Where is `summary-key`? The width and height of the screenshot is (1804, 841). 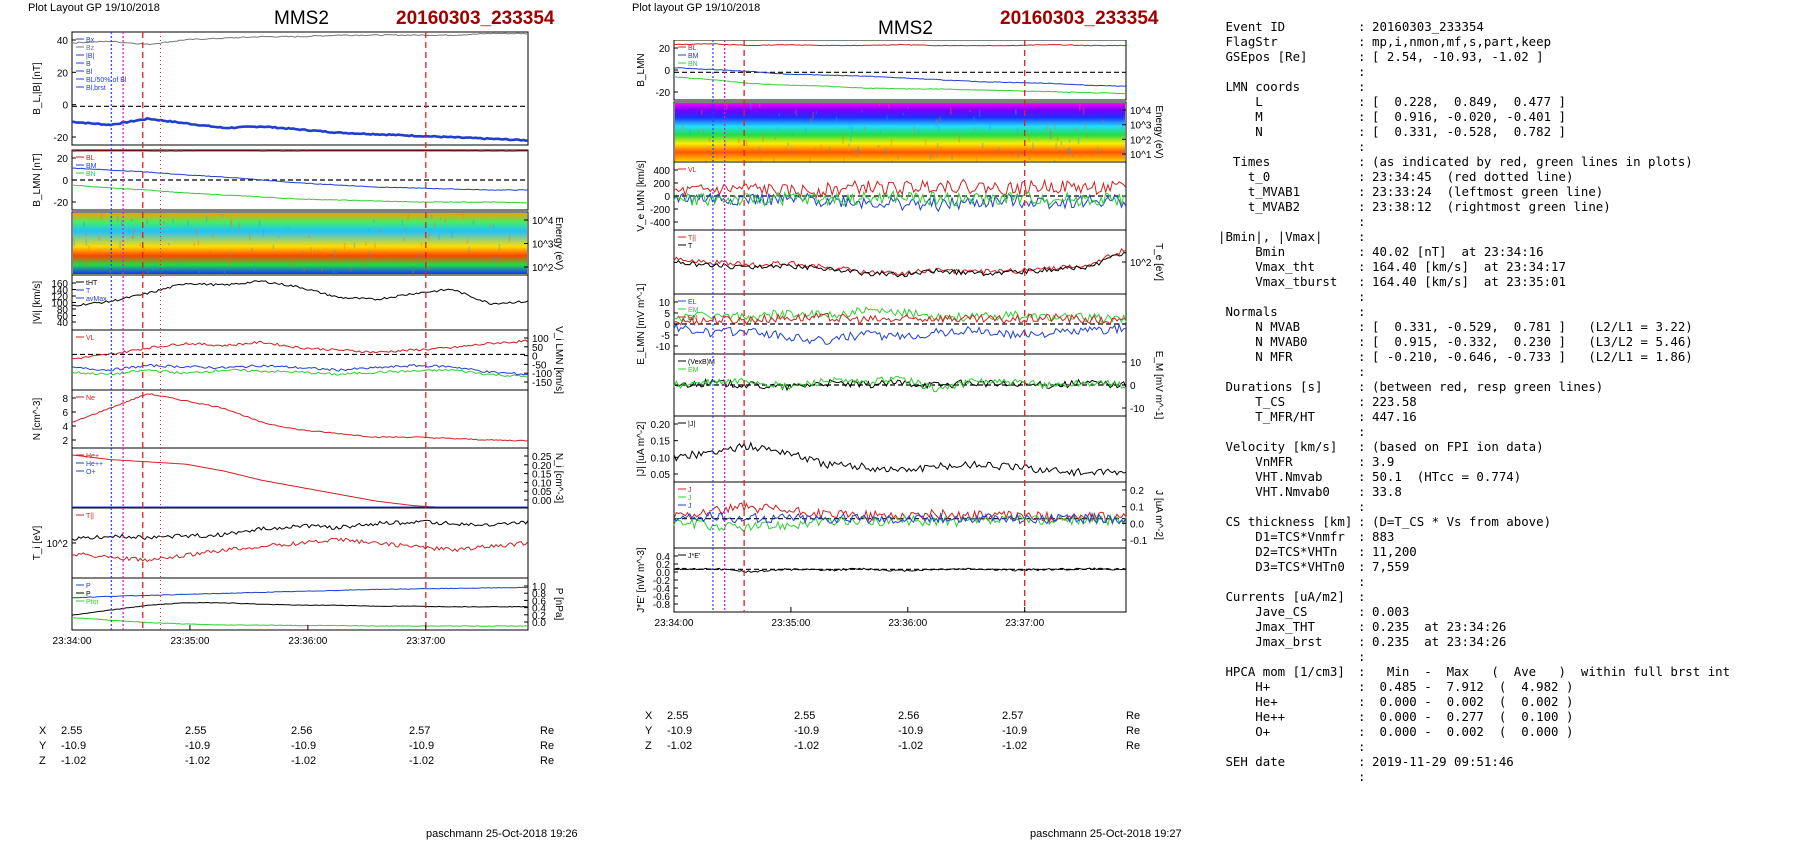
summary-key is located at coordinates (1288, 146).